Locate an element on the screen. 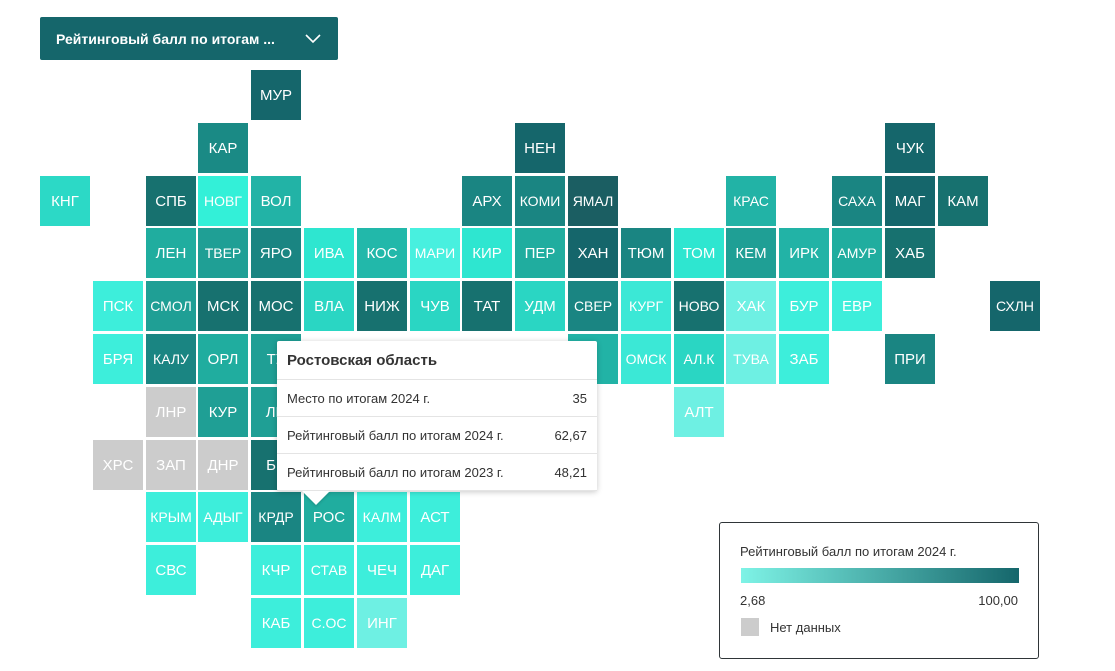  tooltip-row-label: Рейтинговый балл по итогам 2024 г. is located at coordinates (395, 435).